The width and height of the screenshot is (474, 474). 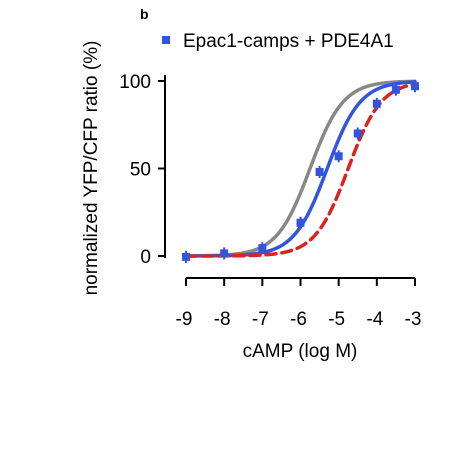 I want to click on x-ticks: -9 -8 -7 -6 -5 -4 -3, so click(x=299, y=304).